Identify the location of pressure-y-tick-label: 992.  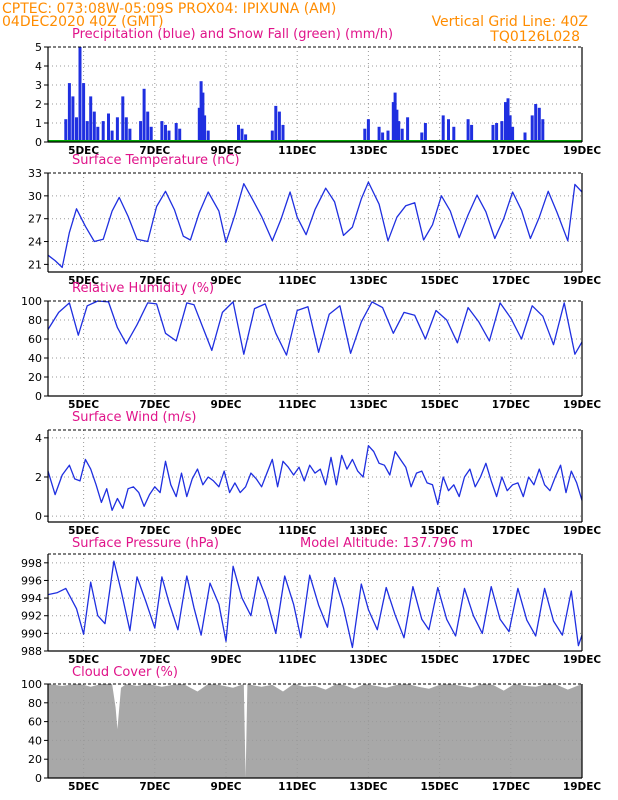
(31, 616).